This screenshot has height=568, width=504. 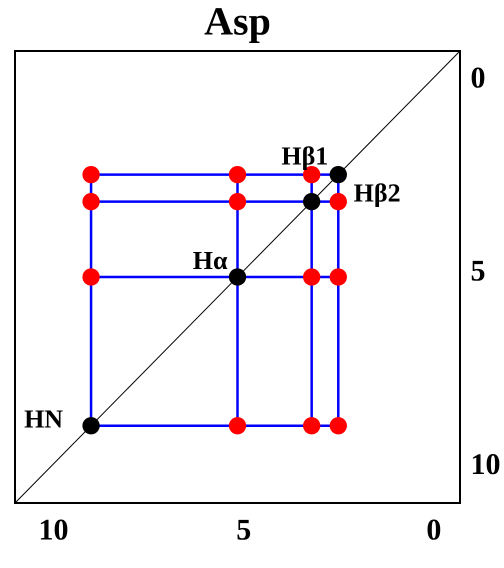 What do you see at coordinates (478, 271) in the screenshot?
I see `y-tick-label: 5` at bounding box center [478, 271].